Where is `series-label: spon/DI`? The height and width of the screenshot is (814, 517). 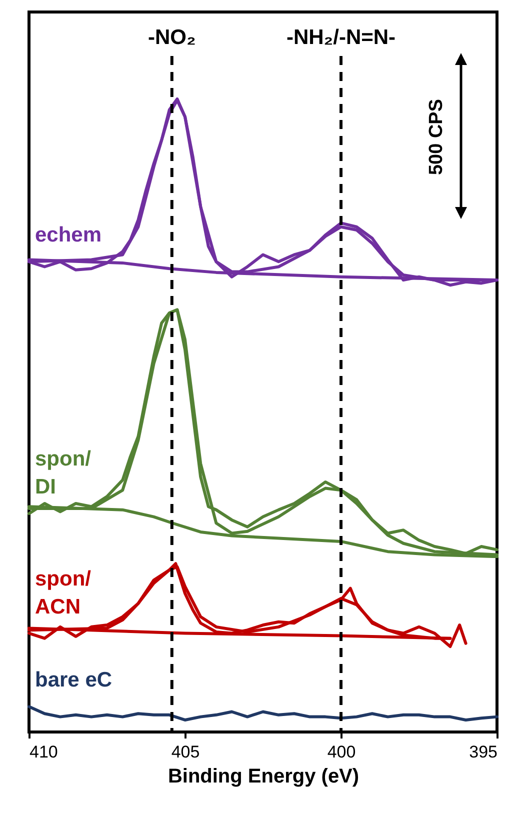
series-label: spon/DI is located at coordinates (63, 473).